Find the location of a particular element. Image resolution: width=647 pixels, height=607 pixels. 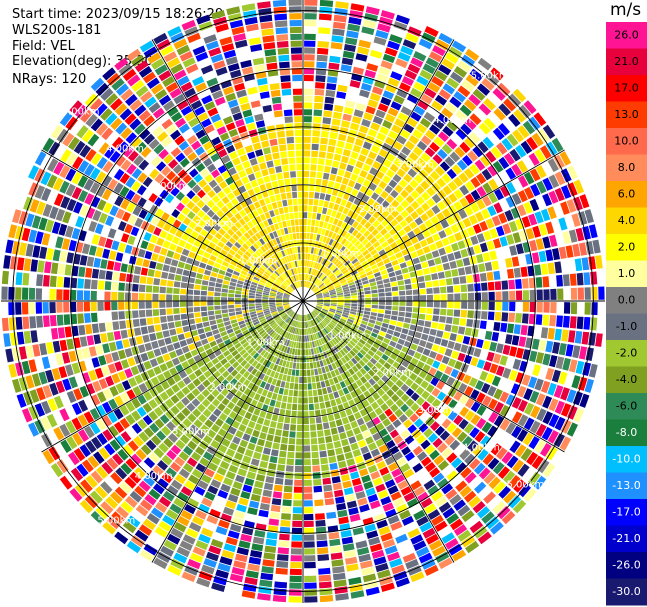

colorbar-tick-label: 0.0 is located at coordinates (627, 299).